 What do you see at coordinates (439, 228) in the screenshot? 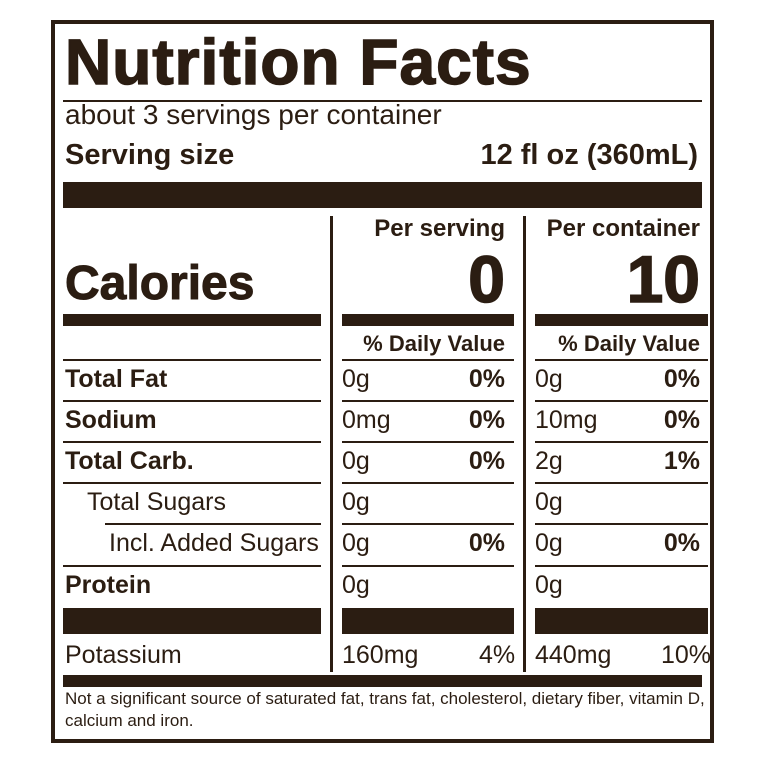
I see `per-serving-header: Per serving` at bounding box center [439, 228].